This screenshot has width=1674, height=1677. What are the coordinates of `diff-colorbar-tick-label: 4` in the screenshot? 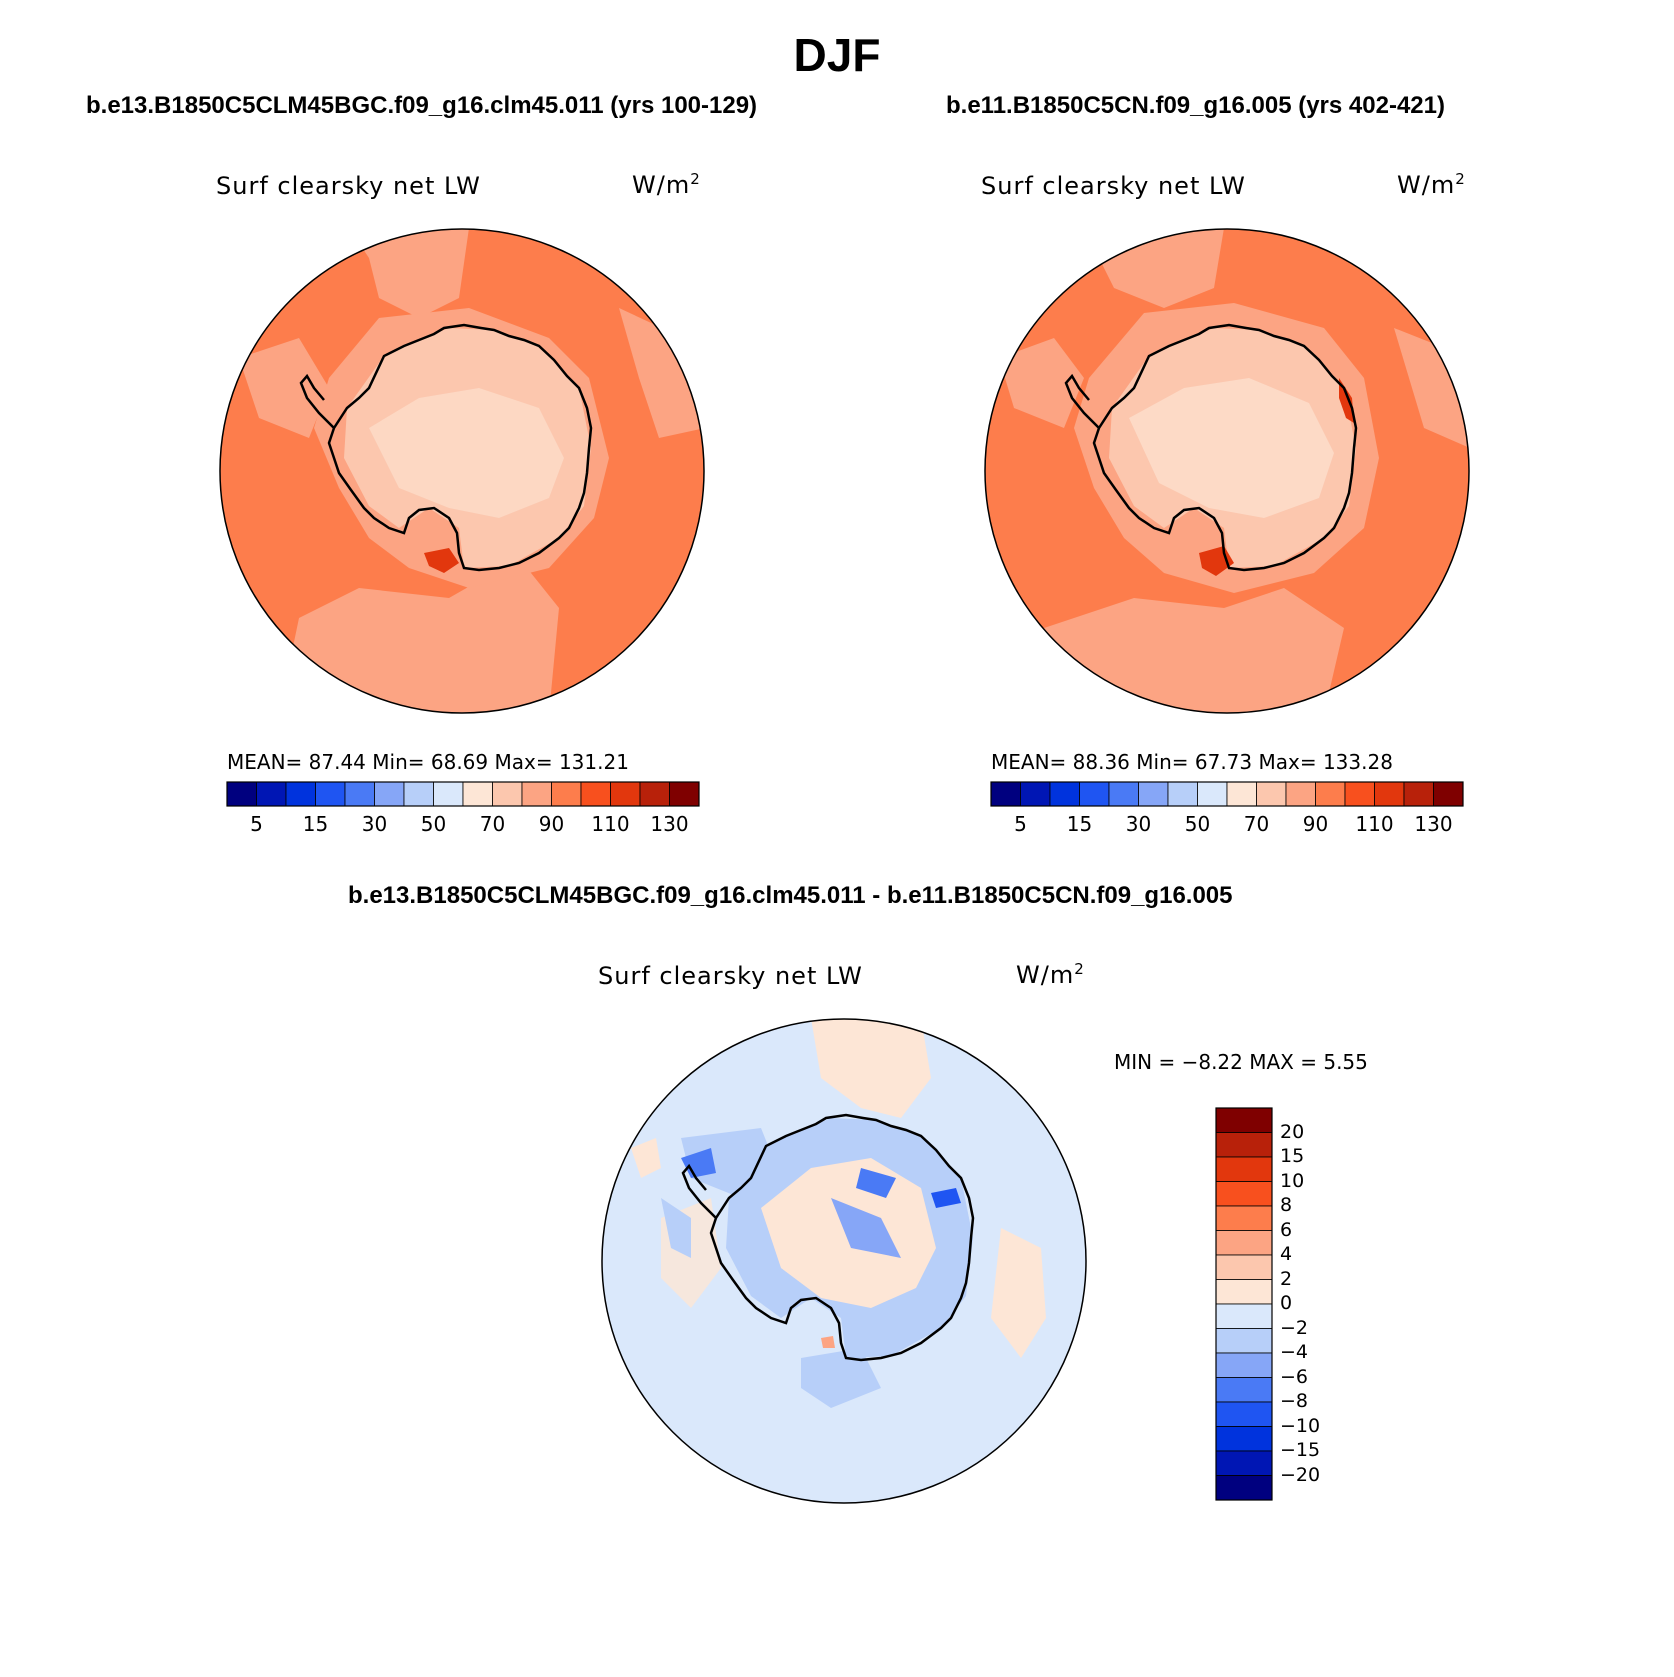 It's located at (1286, 1254).